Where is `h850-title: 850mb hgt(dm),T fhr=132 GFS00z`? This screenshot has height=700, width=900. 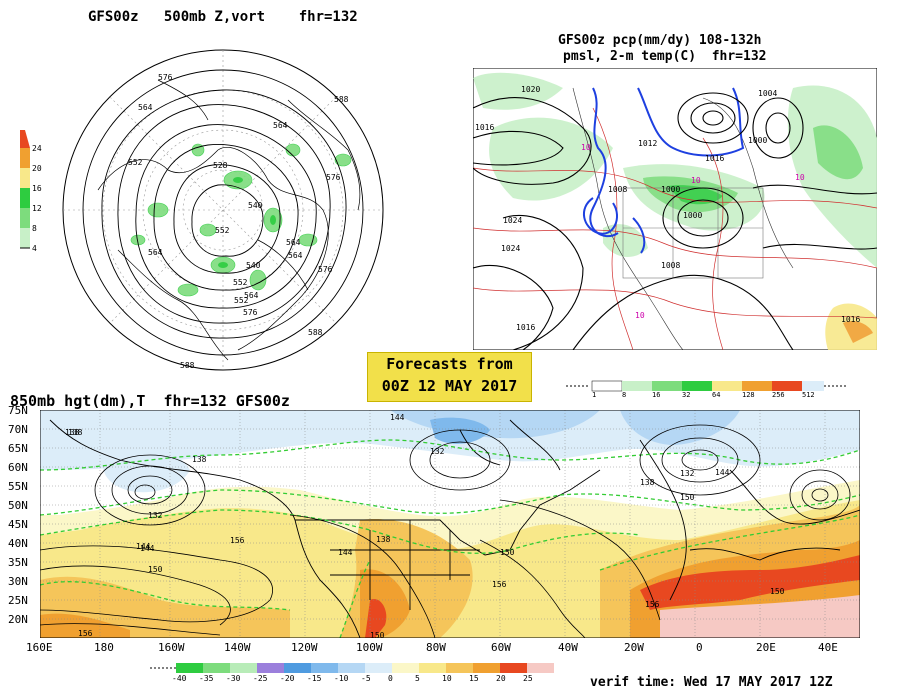
h850-title: 850mb hgt(dm),T fhr=132 GFS00z is located at coordinates (150, 401).